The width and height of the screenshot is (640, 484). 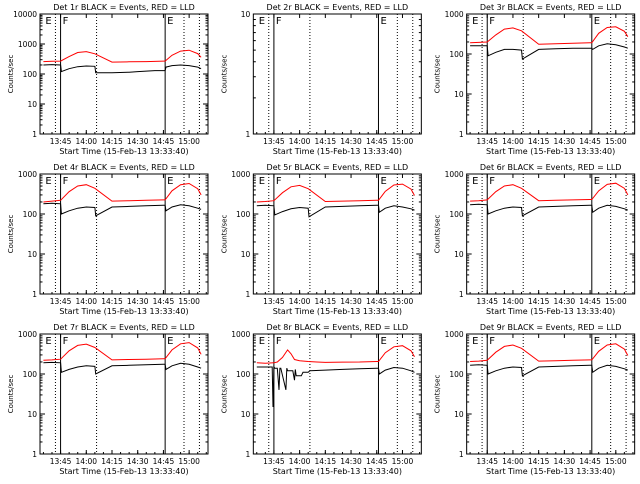 I want to click on chart-title: Det 5r BLACK = Events, RED = LLD, so click(x=338, y=167).